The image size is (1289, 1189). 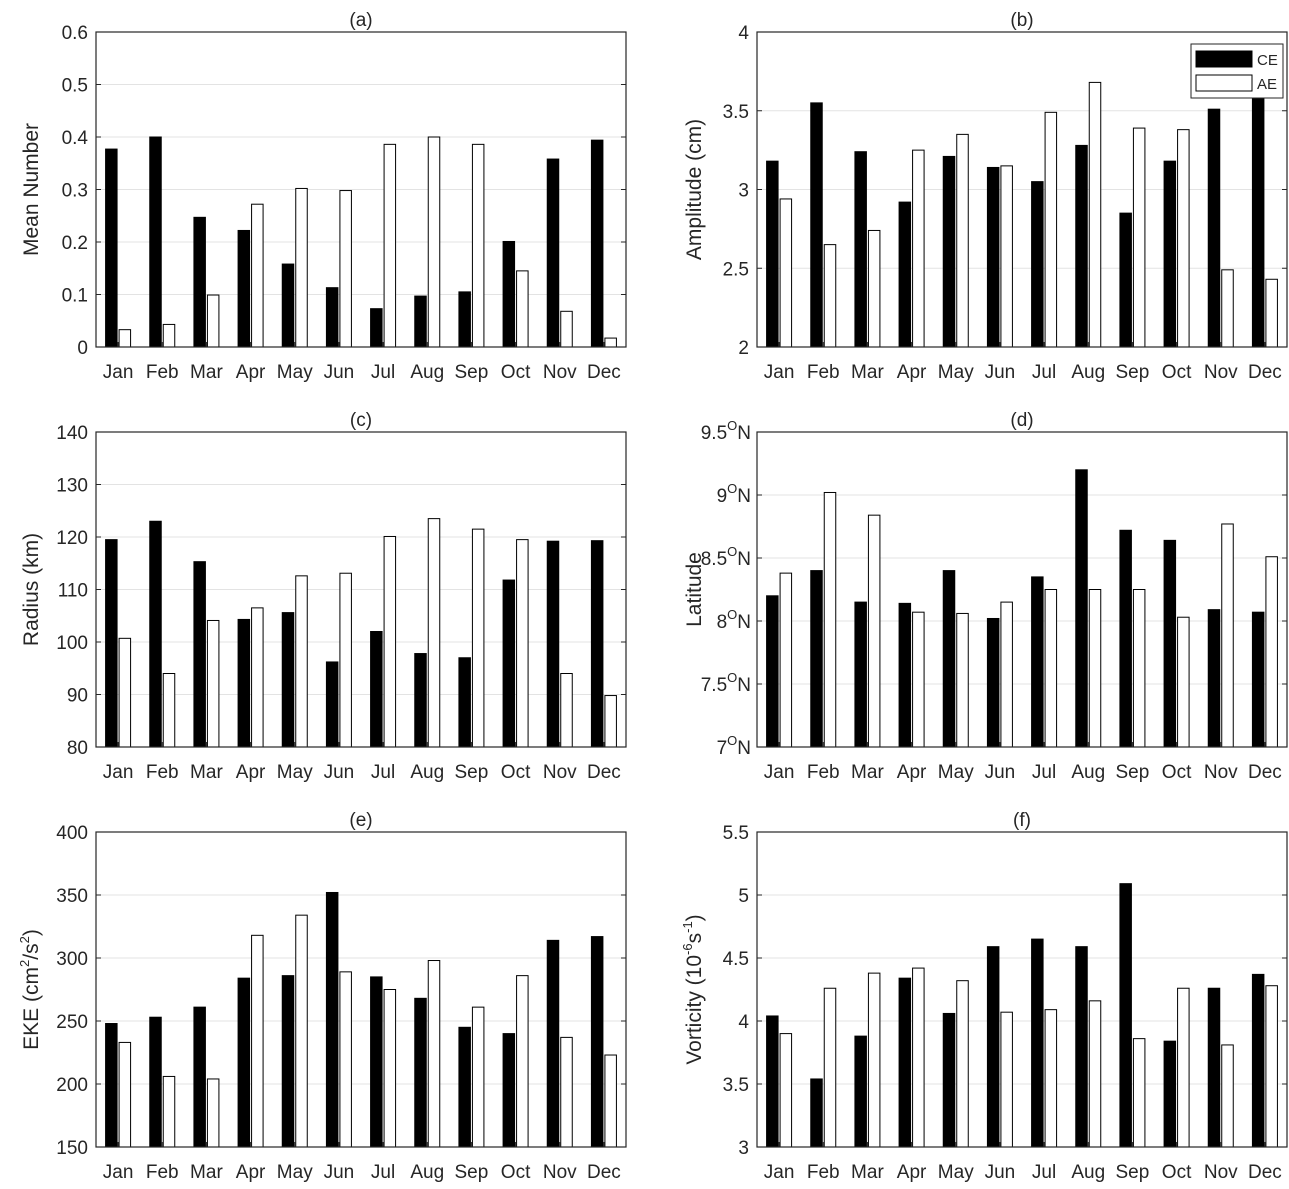 I want to click on y-axis-label-part: EKE (cm, so click(x=31, y=1008).